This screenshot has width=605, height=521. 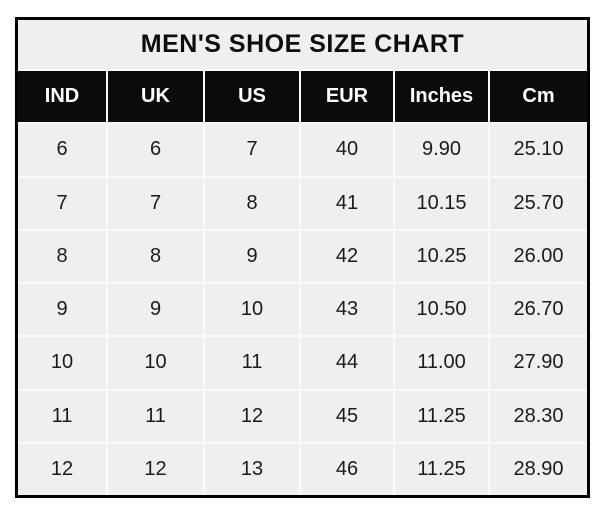 What do you see at coordinates (538, 310) in the screenshot?
I see `table-cell: 26.70` at bounding box center [538, 310].